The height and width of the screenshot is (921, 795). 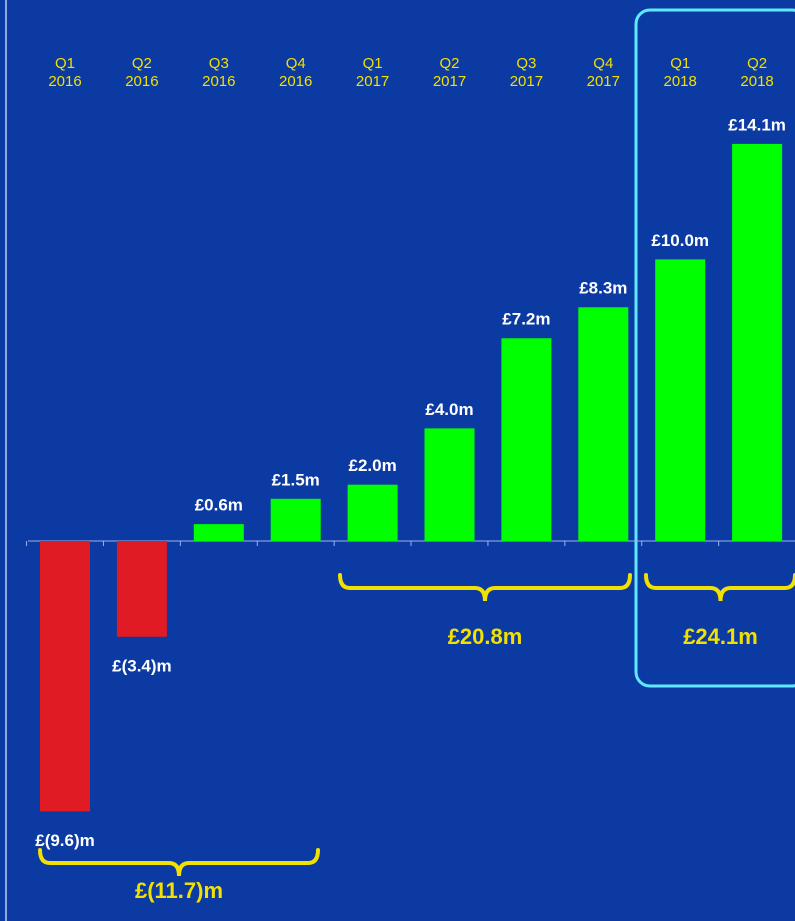 I want to click on value-label: £1.5m, so click(x=296, y=479).